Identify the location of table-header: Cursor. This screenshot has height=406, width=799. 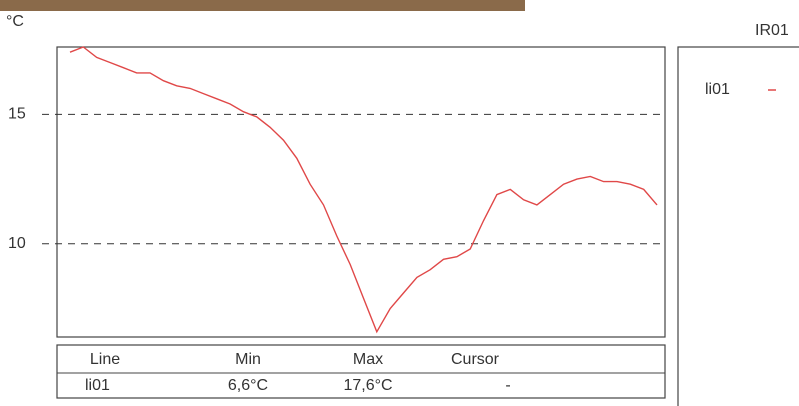
(475, 359).